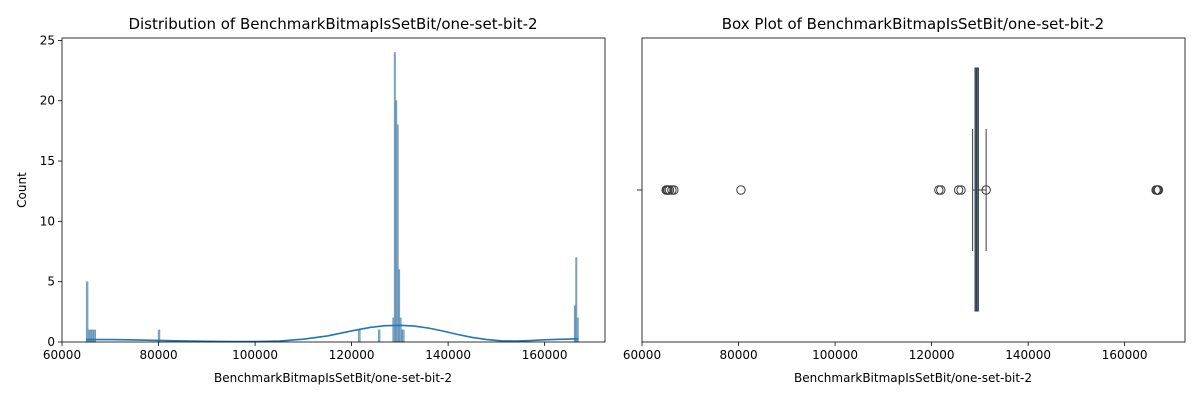  Describe the element at coordinates (332, 333) in the screenshot. I see `kde-curve` at that location.